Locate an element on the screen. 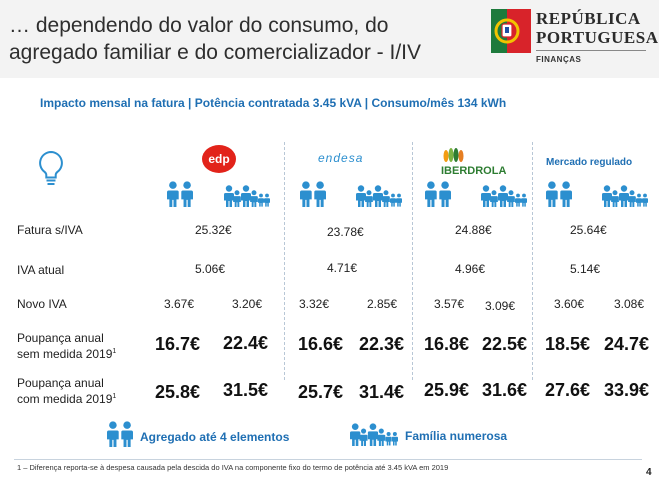 The width and height of the screenshot is (659, 487). poupanca-sem-edp-large: 22.4€ is located at coordinates (246, 343).